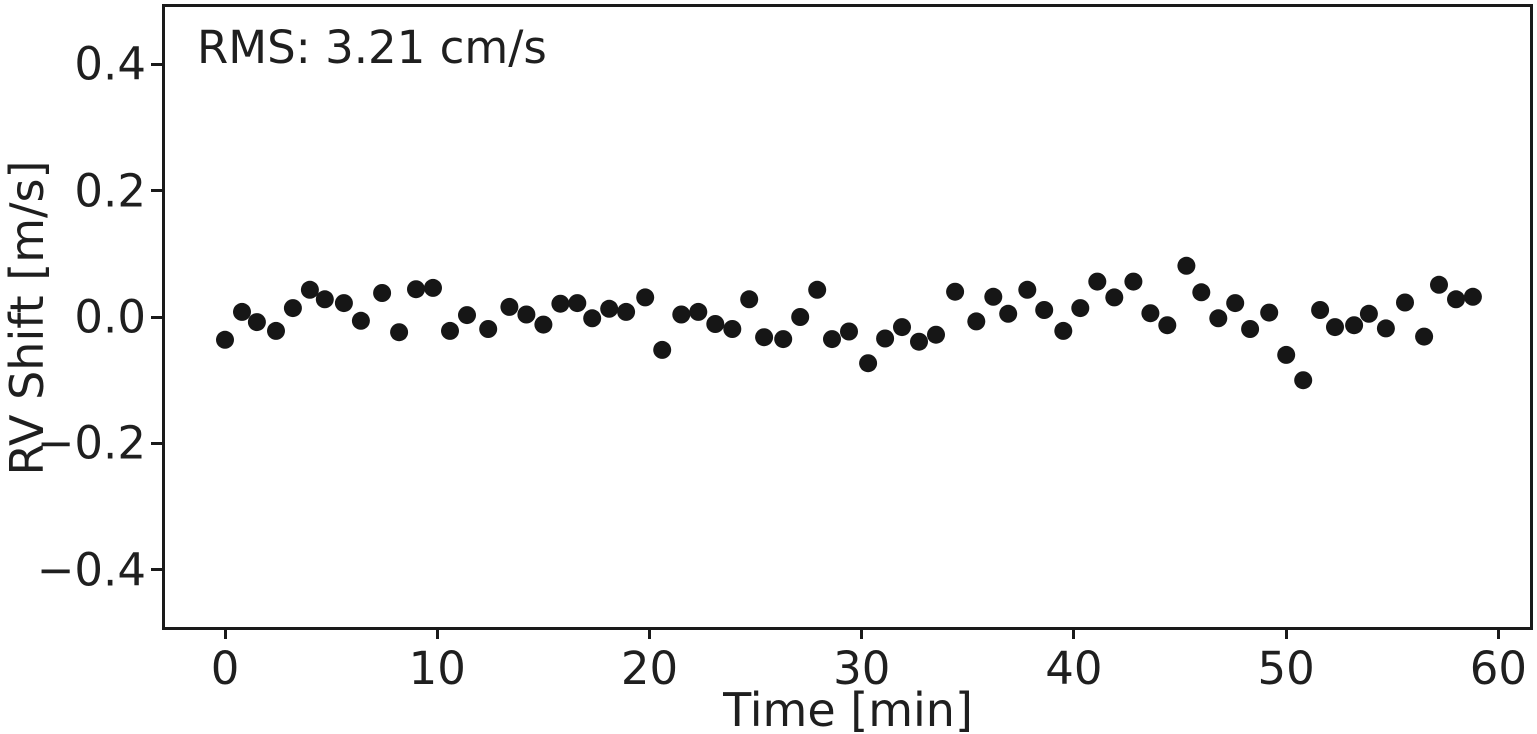  What do you see at coordinates (1286, 668) in the screenshot?
I see `x-tick-label: 50` at bounding box center [1286, 668].